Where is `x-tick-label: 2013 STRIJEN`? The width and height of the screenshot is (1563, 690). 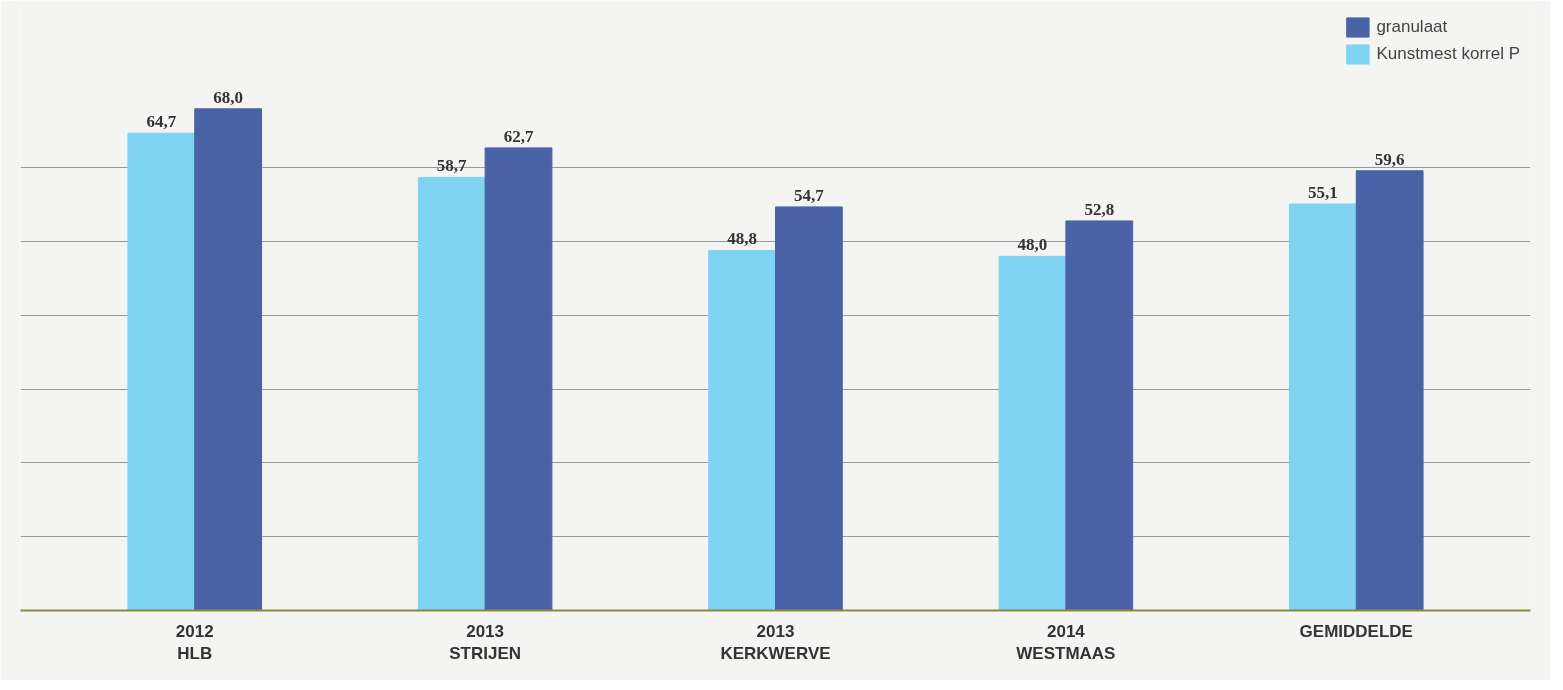 x-tick-label: 2013 STRIJEN is located at coordinates (485, 642).